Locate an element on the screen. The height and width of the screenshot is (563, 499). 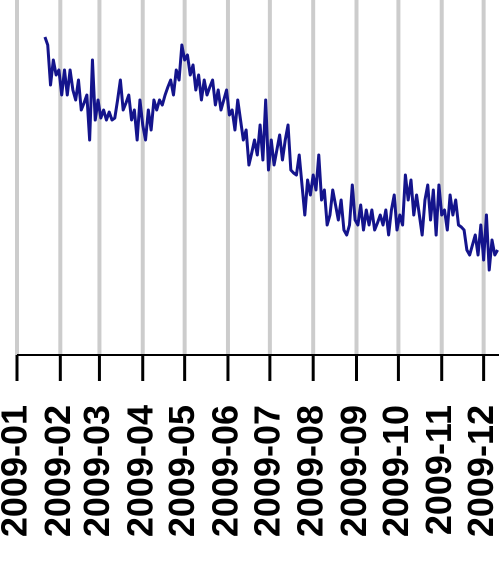
x-tick-label: 2009-07 is located at coordinates (266, 471).